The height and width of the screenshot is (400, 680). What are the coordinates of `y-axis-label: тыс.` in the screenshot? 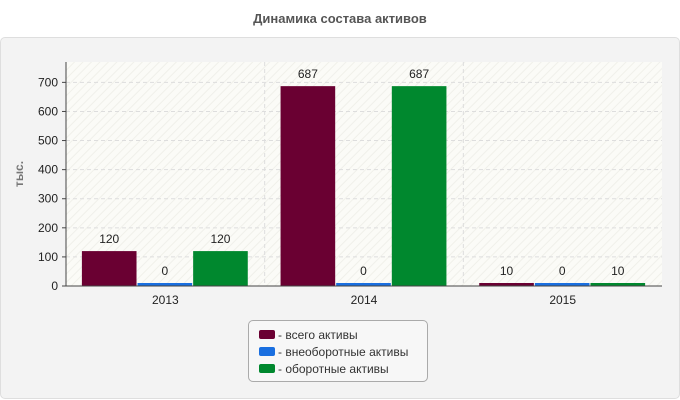 It's located at (19, 174).